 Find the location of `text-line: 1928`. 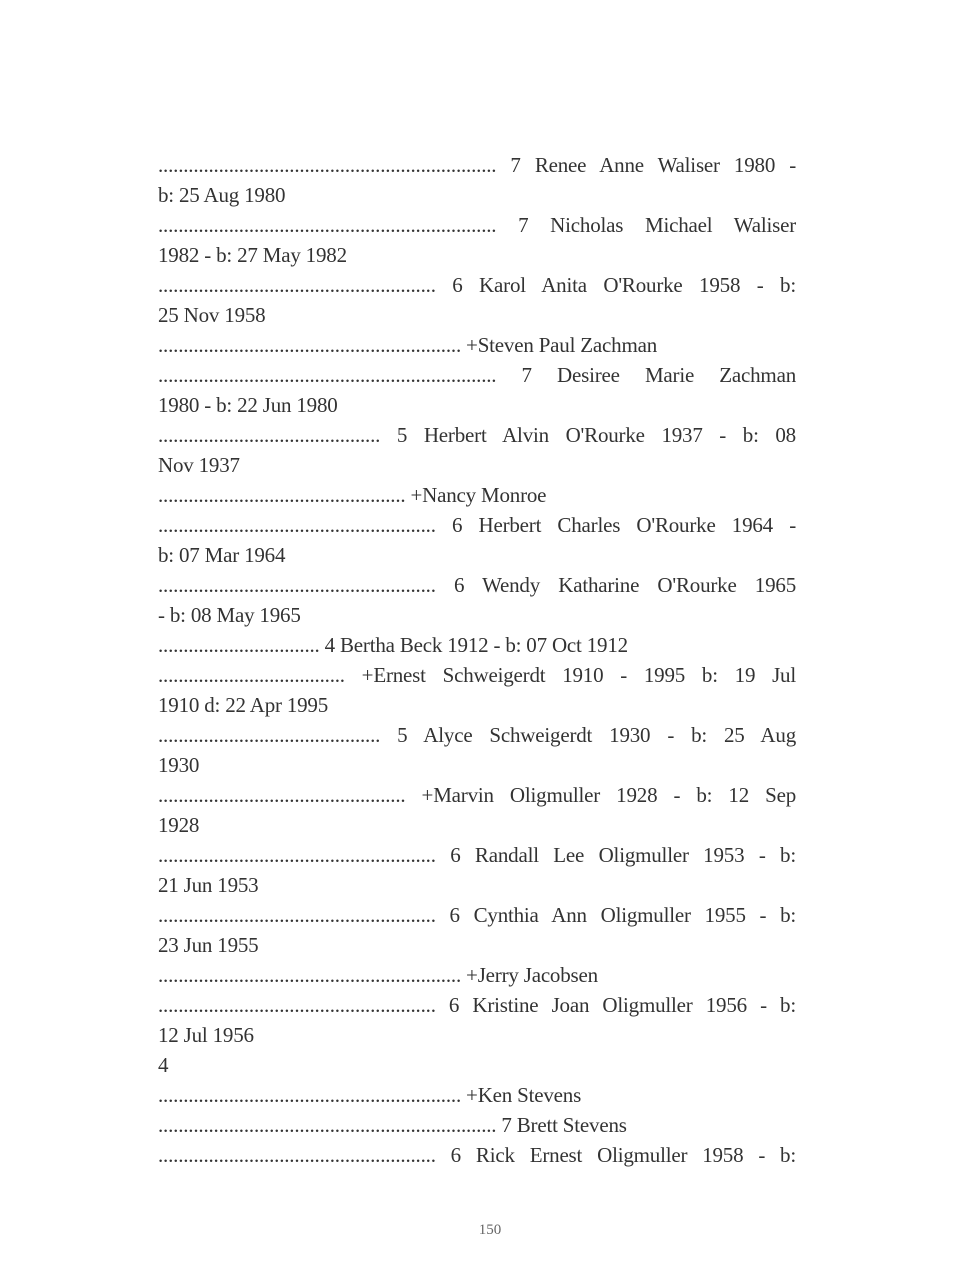

text-line: 1928 is located at coordinates (179, 825).